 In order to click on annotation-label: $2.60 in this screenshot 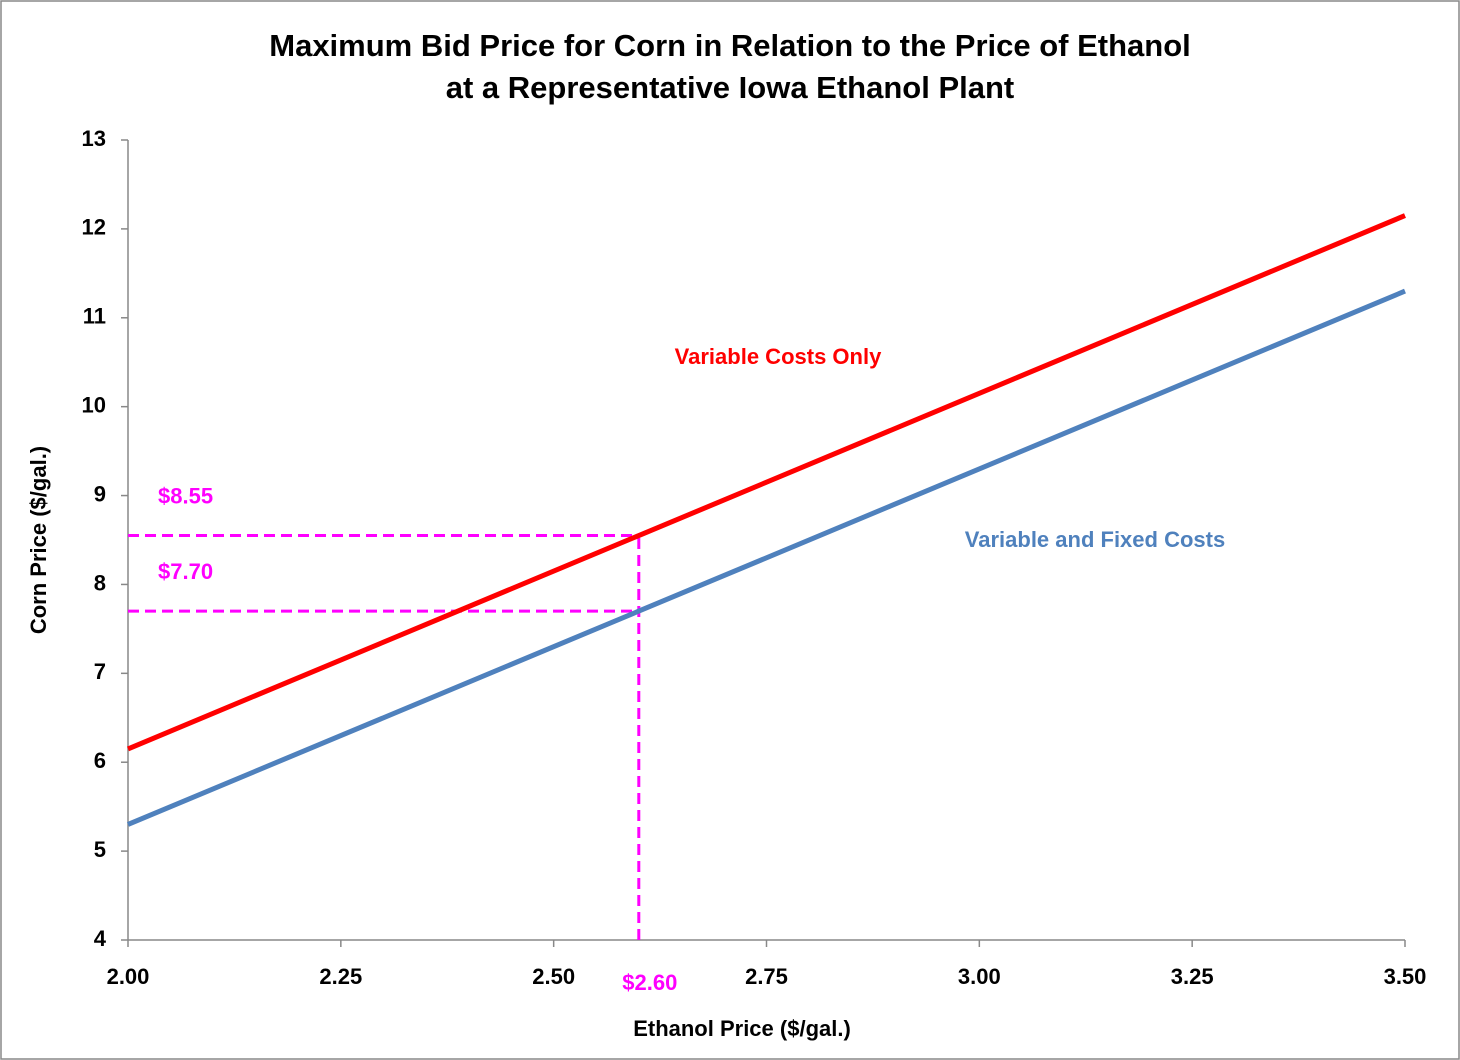, I will do `click(649, 982)`.